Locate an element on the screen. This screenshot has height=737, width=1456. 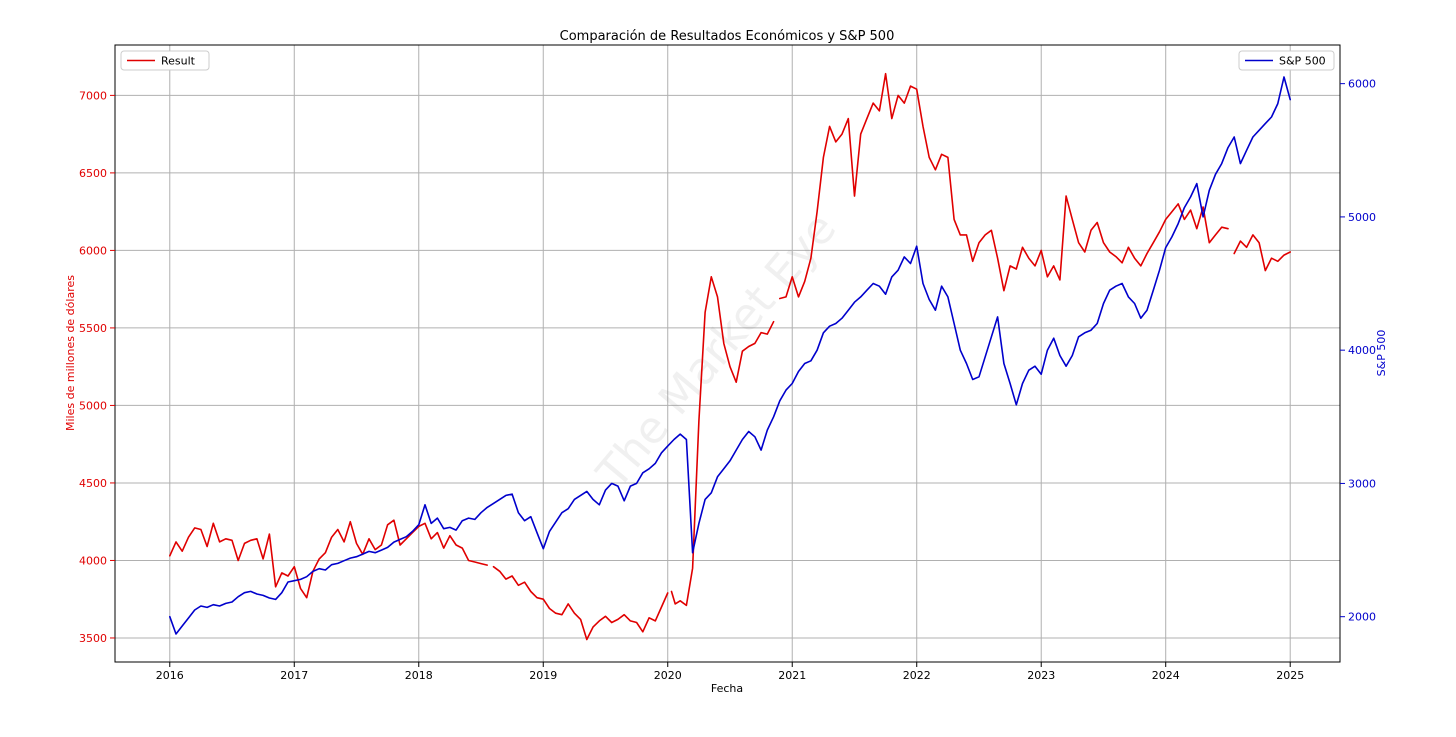
y-tick-label-right: 6000 is located at coordinates (1362, 84).